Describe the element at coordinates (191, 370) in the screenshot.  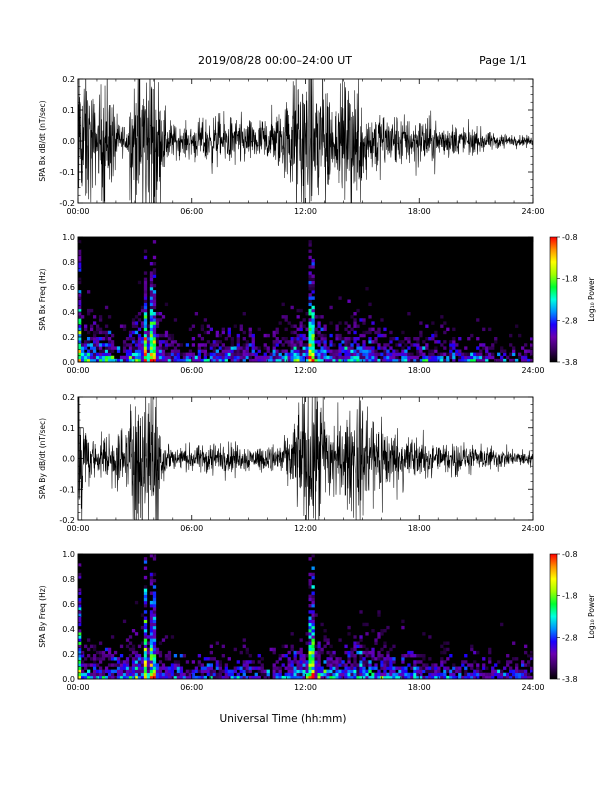
I see `x-tick-label: 06:00` at that location.